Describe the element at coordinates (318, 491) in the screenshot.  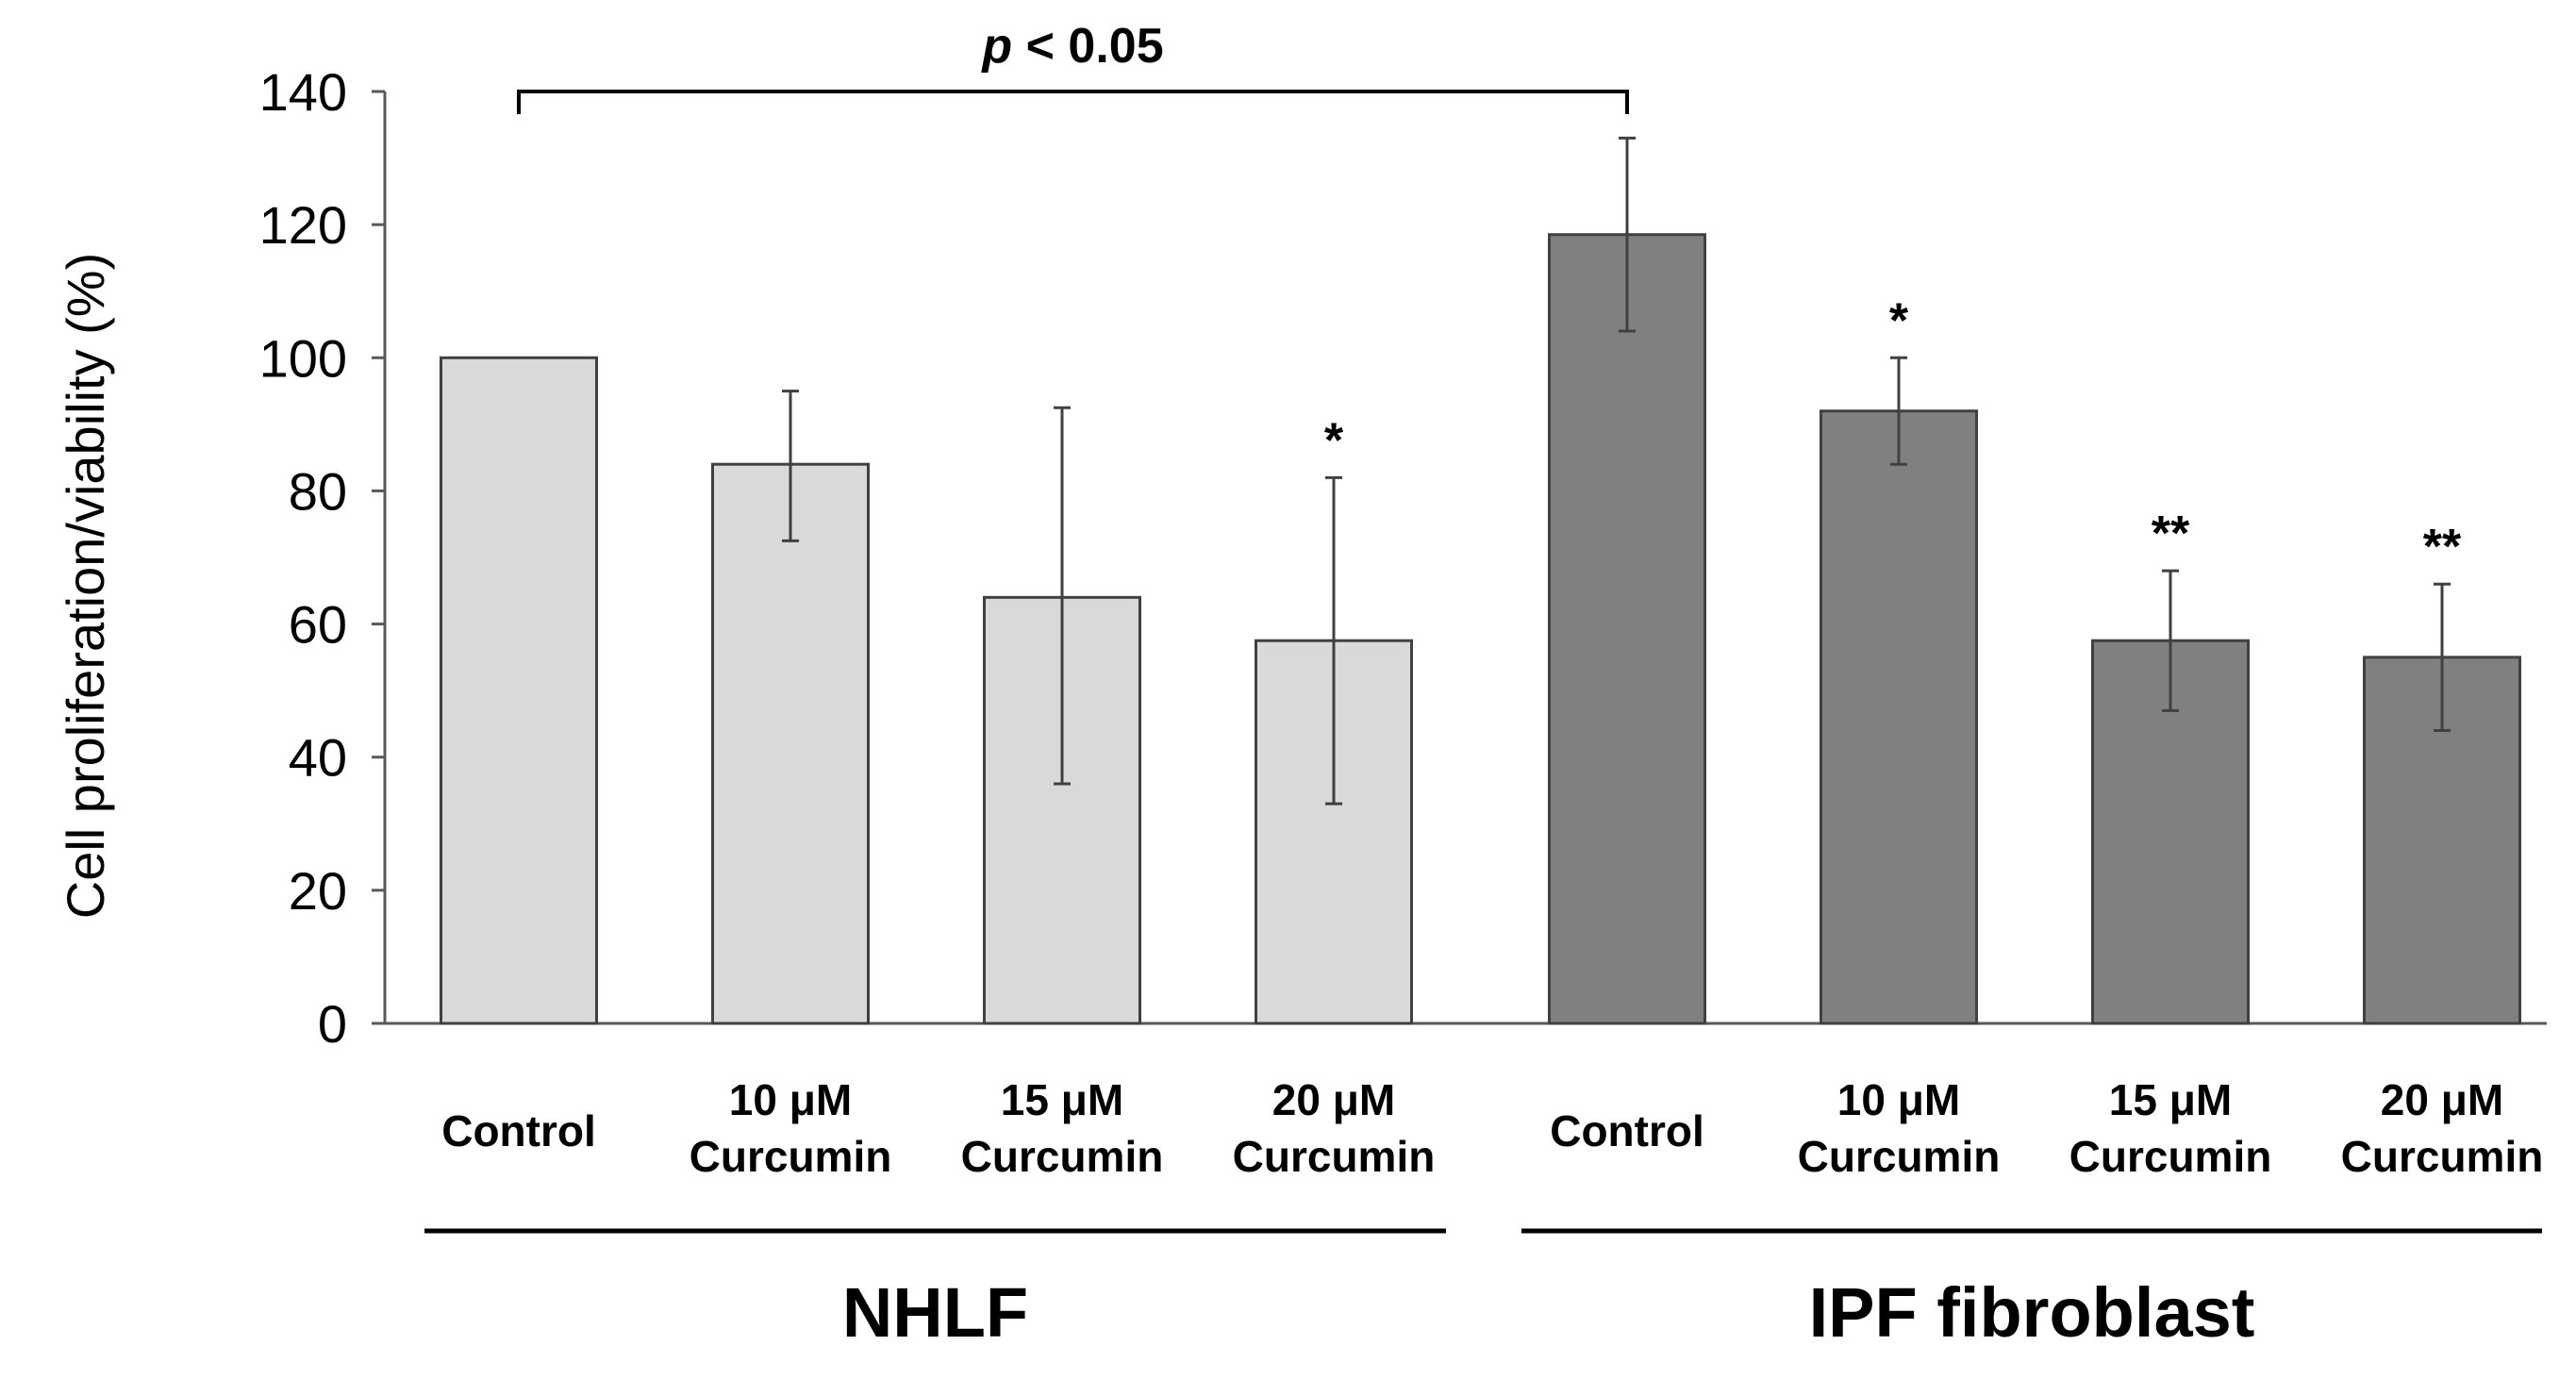
I see `y-tick-label: 80` at that location.